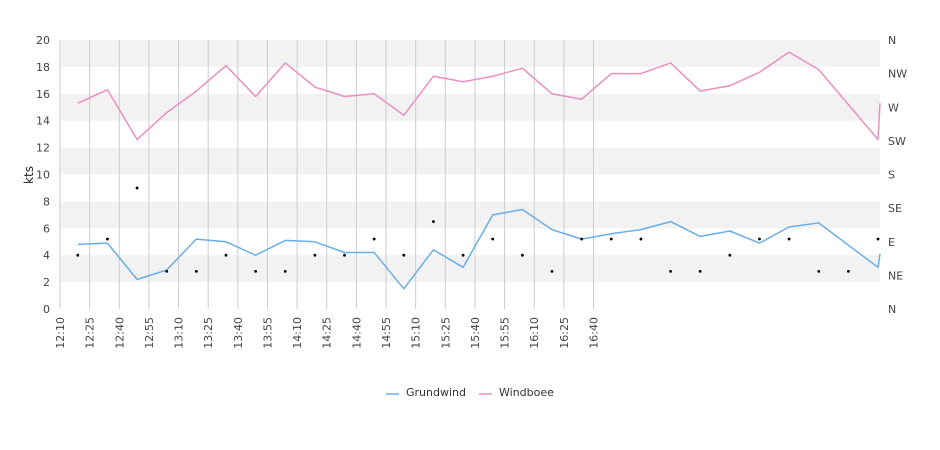 The image size is (940, 450). I want to click on y-axis-ticks: 0 2 4 6 8 10 12 14 16 18 20, so click(43, 175).